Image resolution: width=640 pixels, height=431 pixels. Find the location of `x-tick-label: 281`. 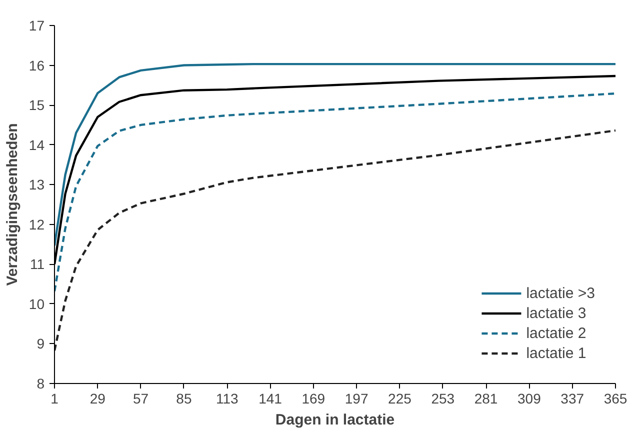

x-tick-label: 281 is located at coordinates (486, 398).